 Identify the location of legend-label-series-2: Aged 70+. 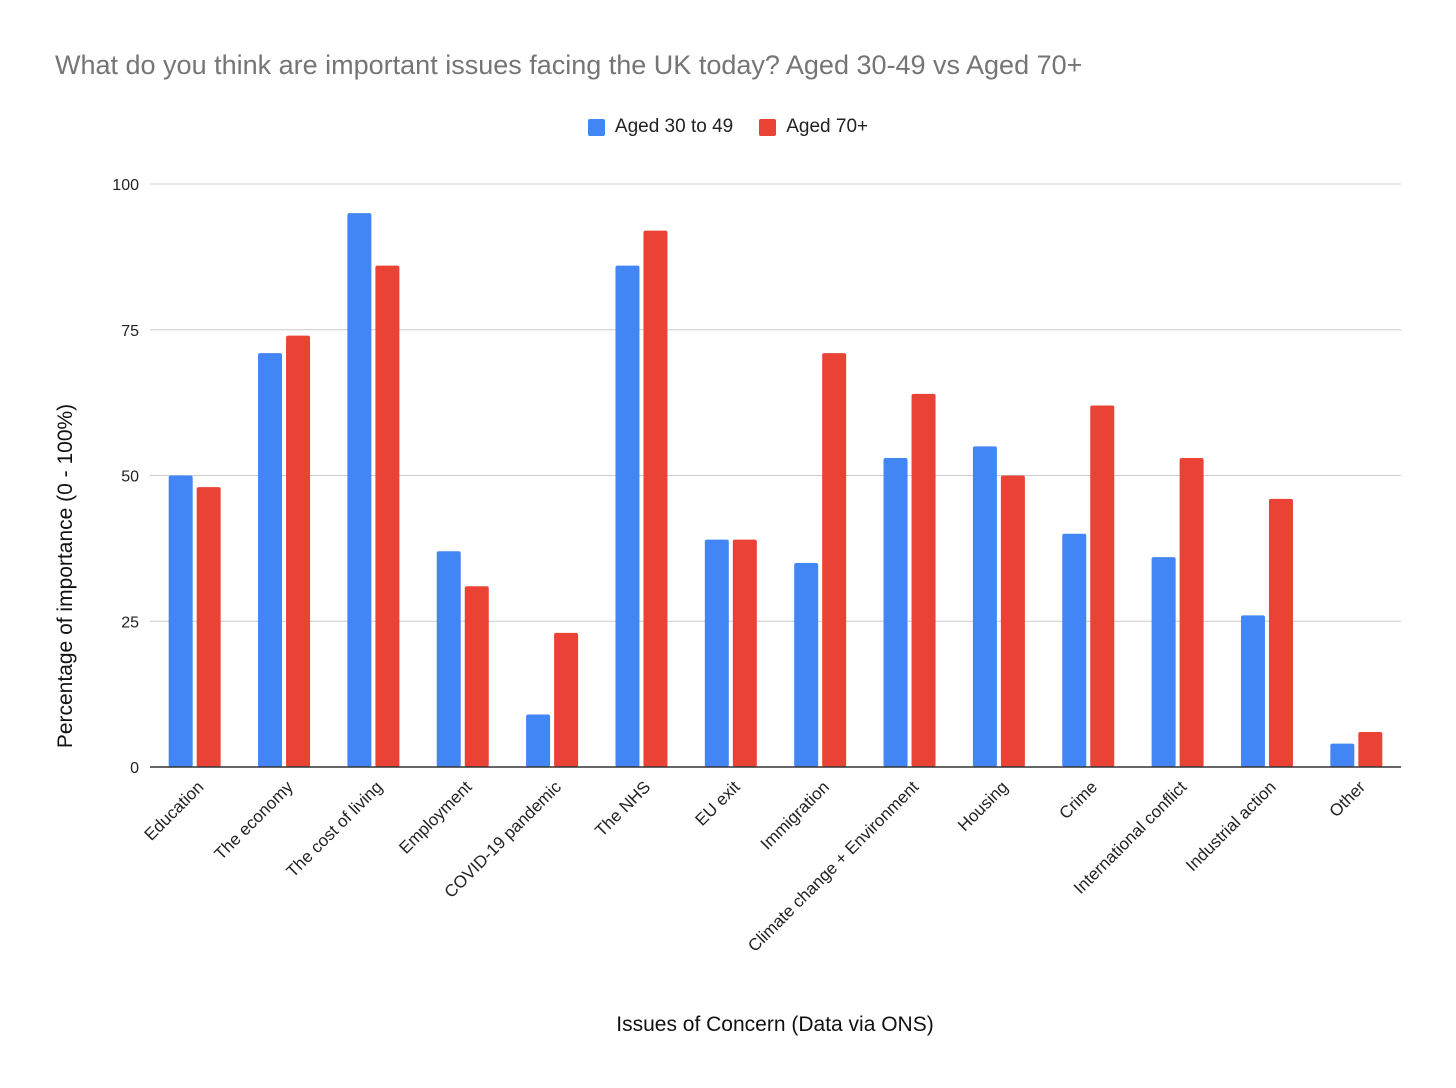
(827, 126).